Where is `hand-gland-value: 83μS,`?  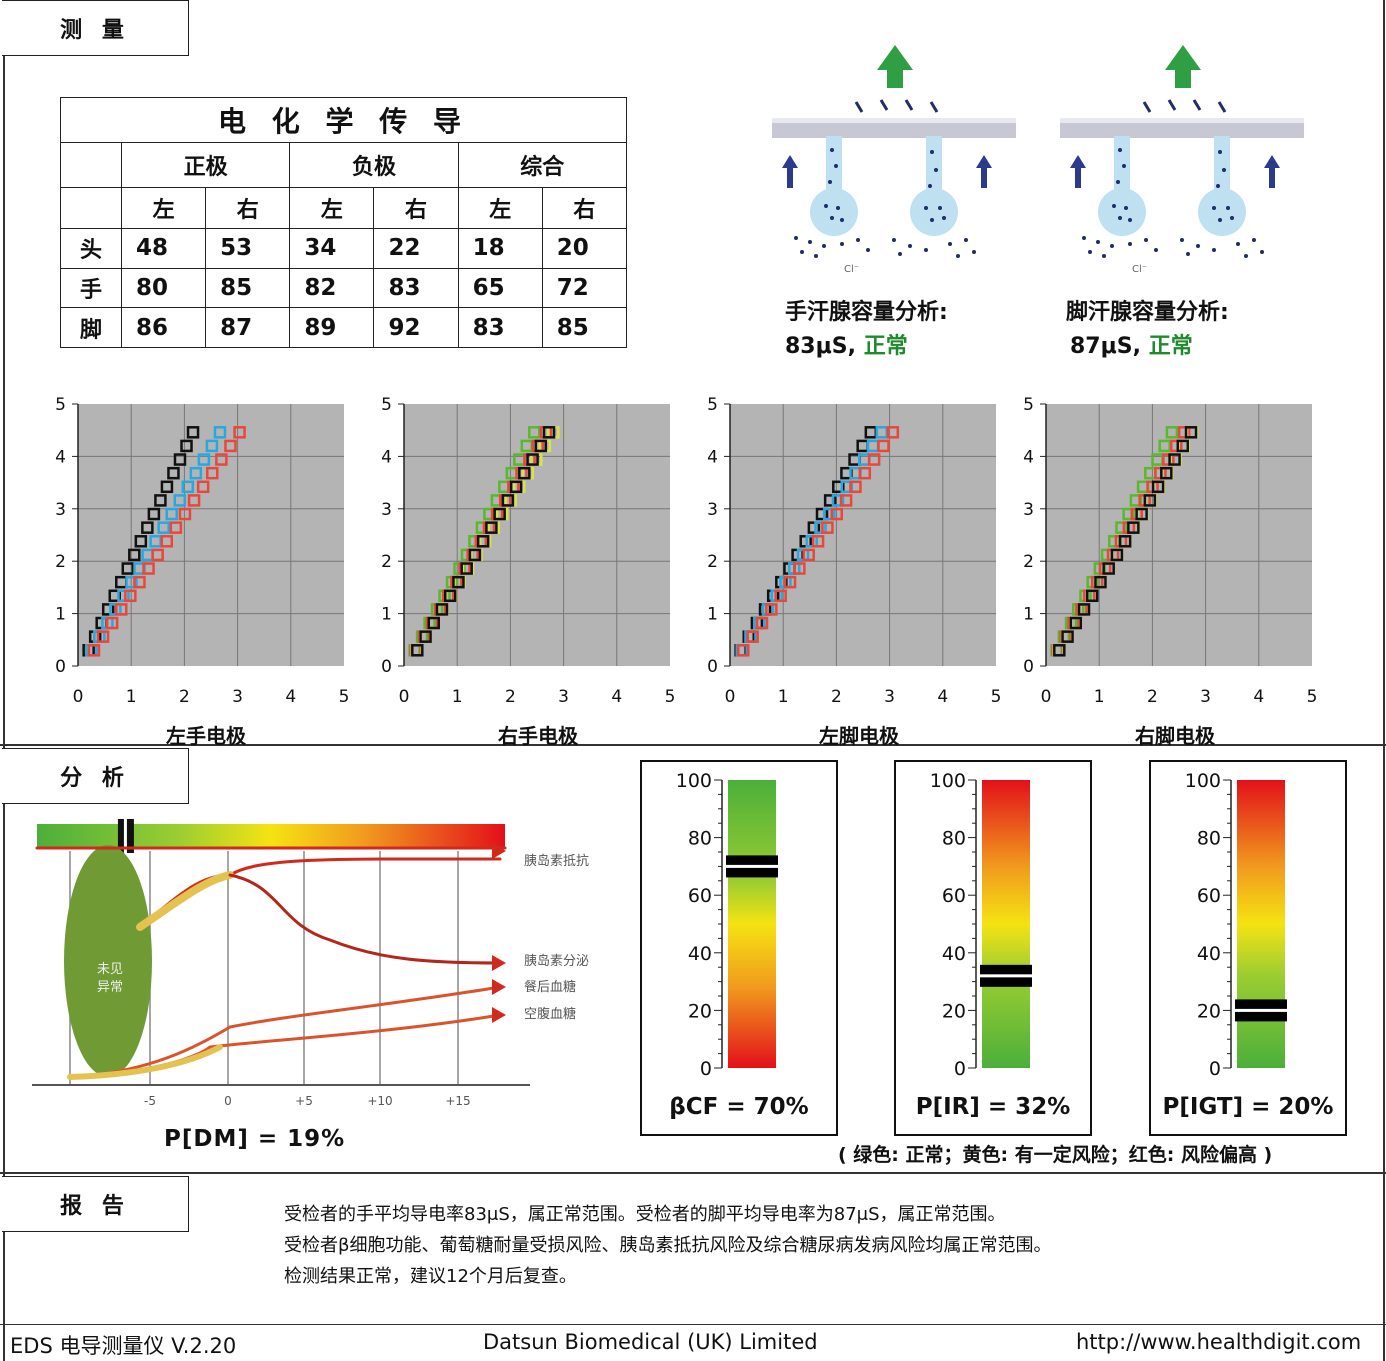 hand-gland-value: 83μS, is located at coordinates (821, 346).